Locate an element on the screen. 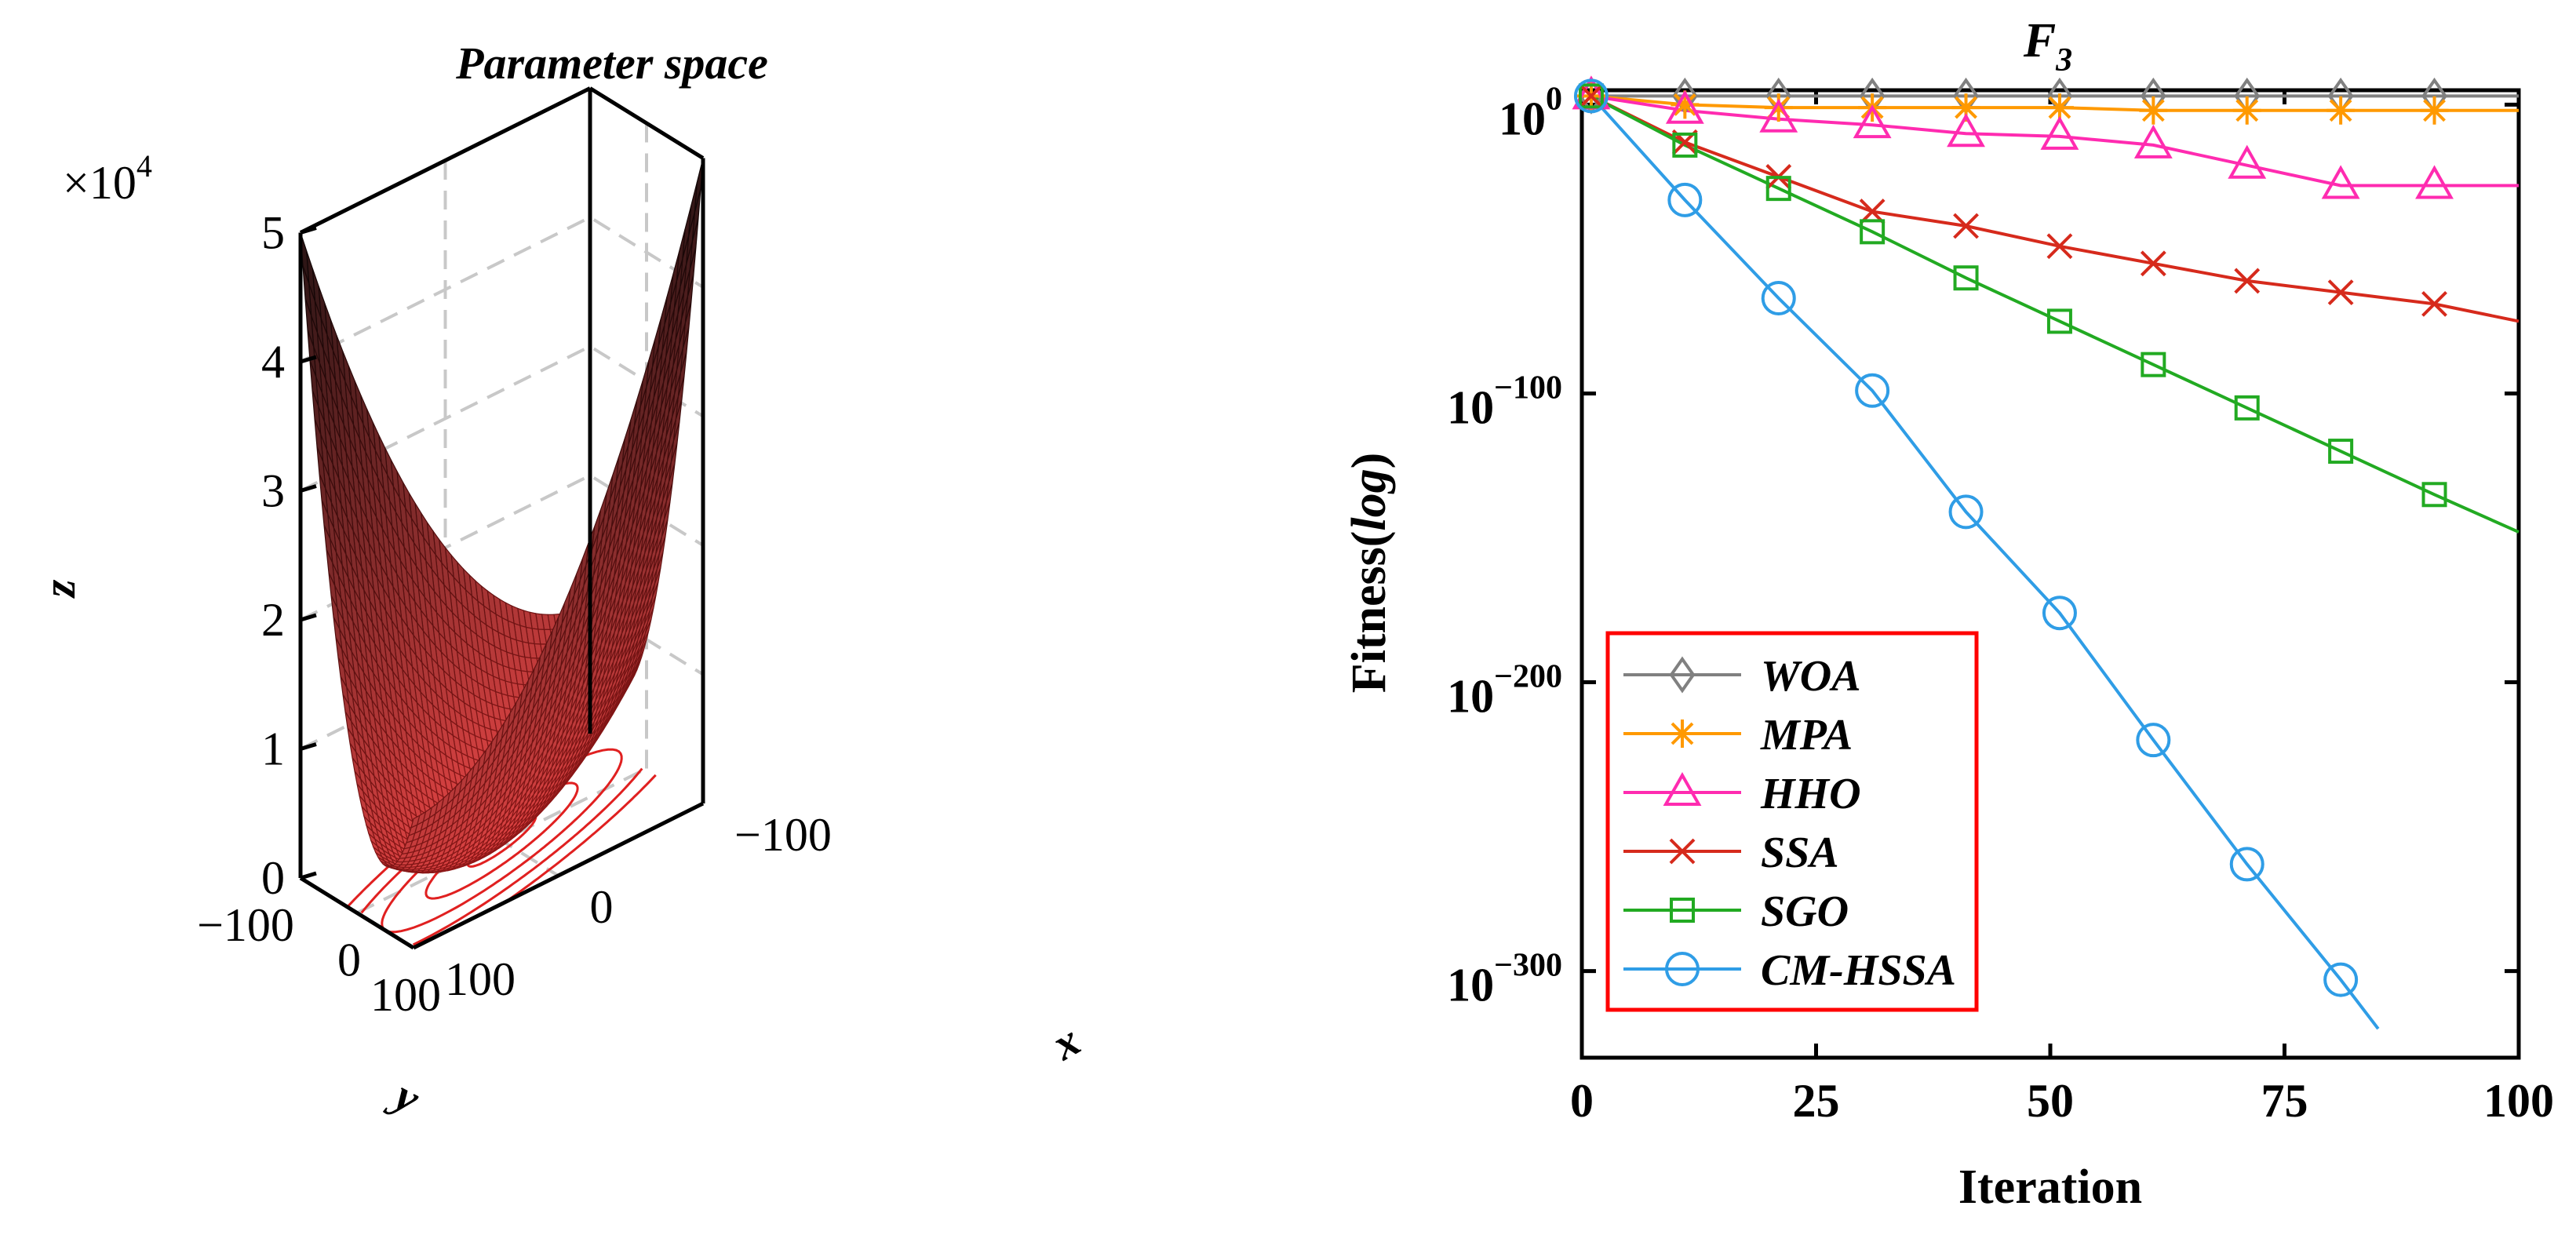 This screenshot has width=2576, height=1235. legend-label: CM-HSSA is located at coordinates (1858, 970).